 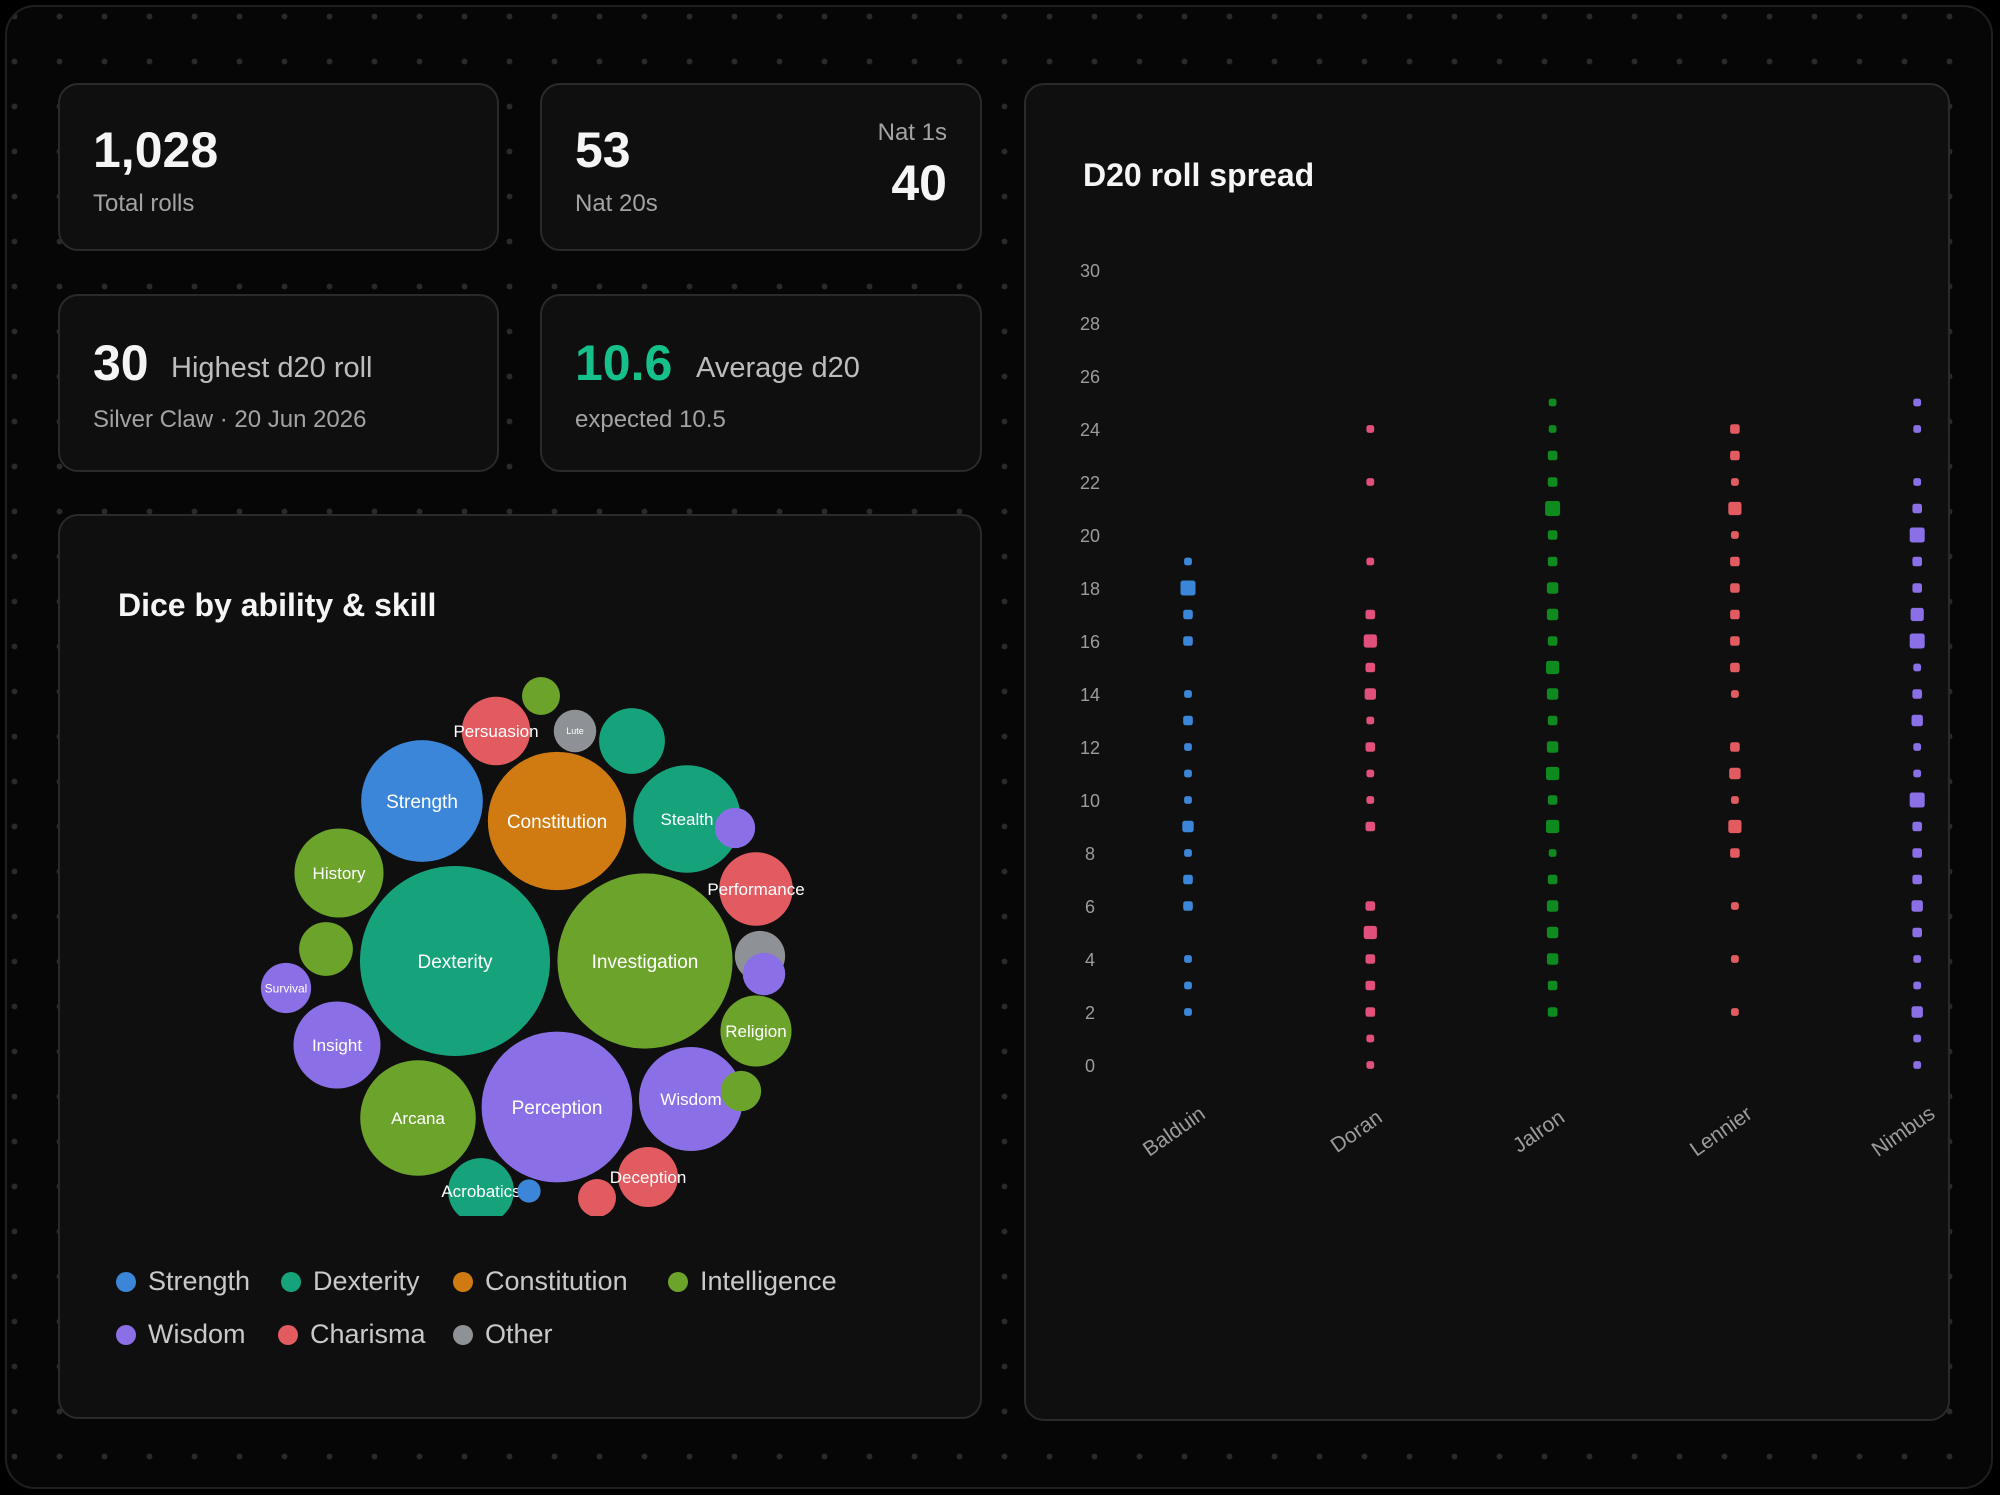 I want to click on spread-chart-title: D20 roll spread, so click(x=1199, y=175).